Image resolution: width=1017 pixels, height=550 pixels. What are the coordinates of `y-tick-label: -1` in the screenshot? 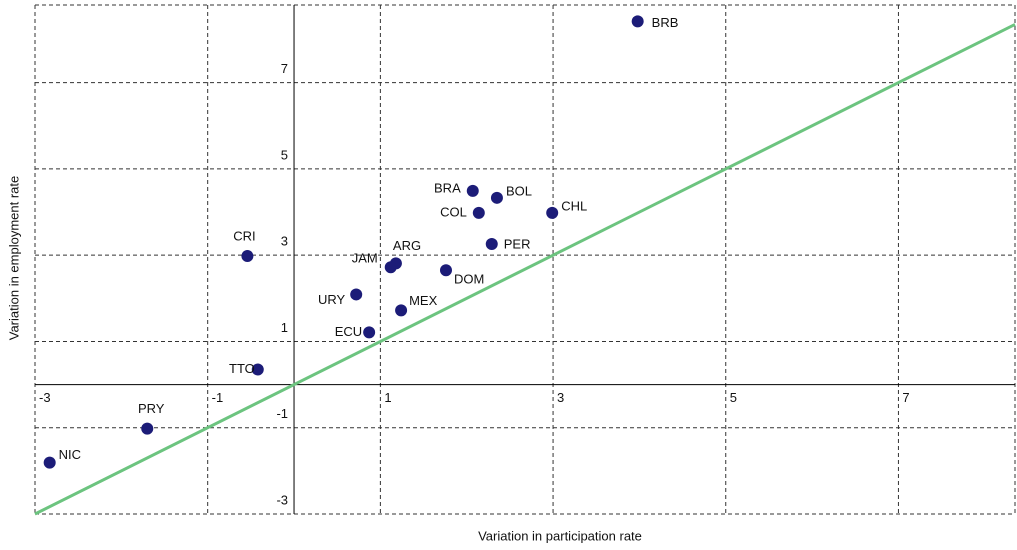 It's located at (282, 413).